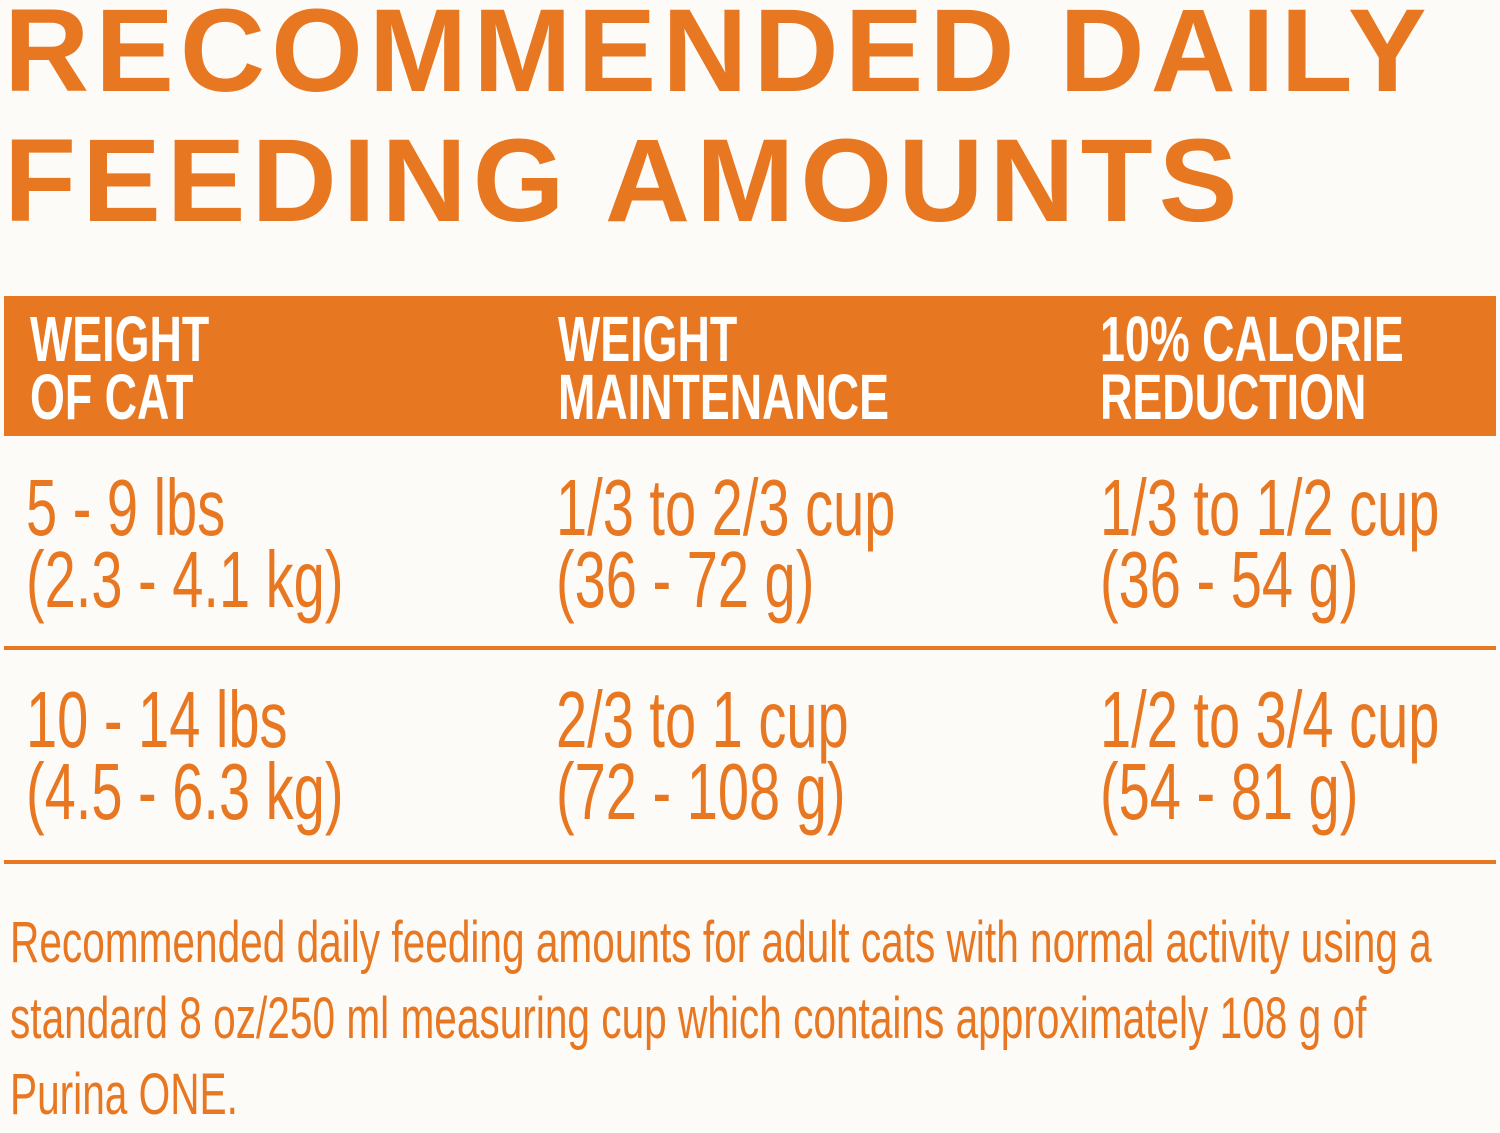 Image resolution: width=1500 pixels, height=1133 pixels. I want to click on cell-line: (36 - 72 g), so click(685, 579).